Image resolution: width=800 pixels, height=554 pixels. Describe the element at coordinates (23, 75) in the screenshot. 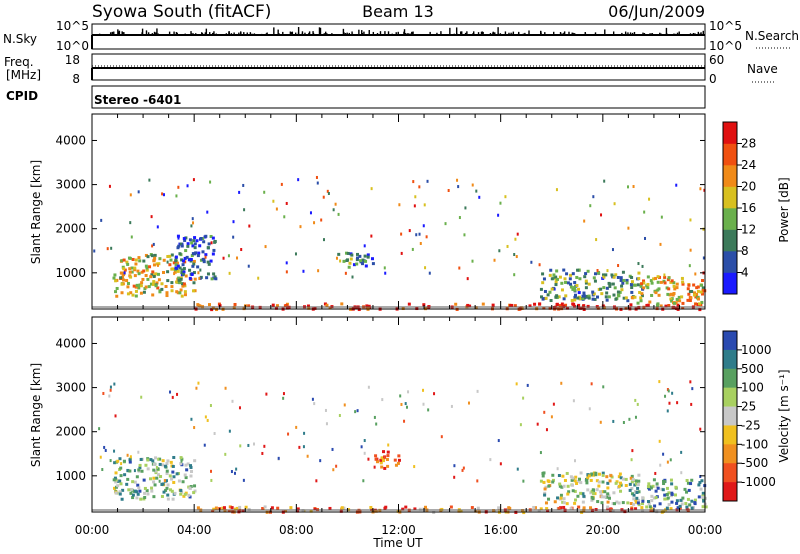

I see `freq-label-line2: [MHz]` at that location.